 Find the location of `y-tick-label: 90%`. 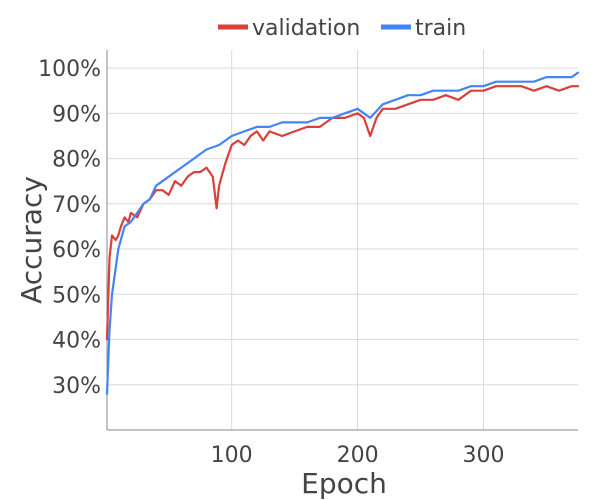

y-tick-label: 90% is located at coordinates (76, 114).